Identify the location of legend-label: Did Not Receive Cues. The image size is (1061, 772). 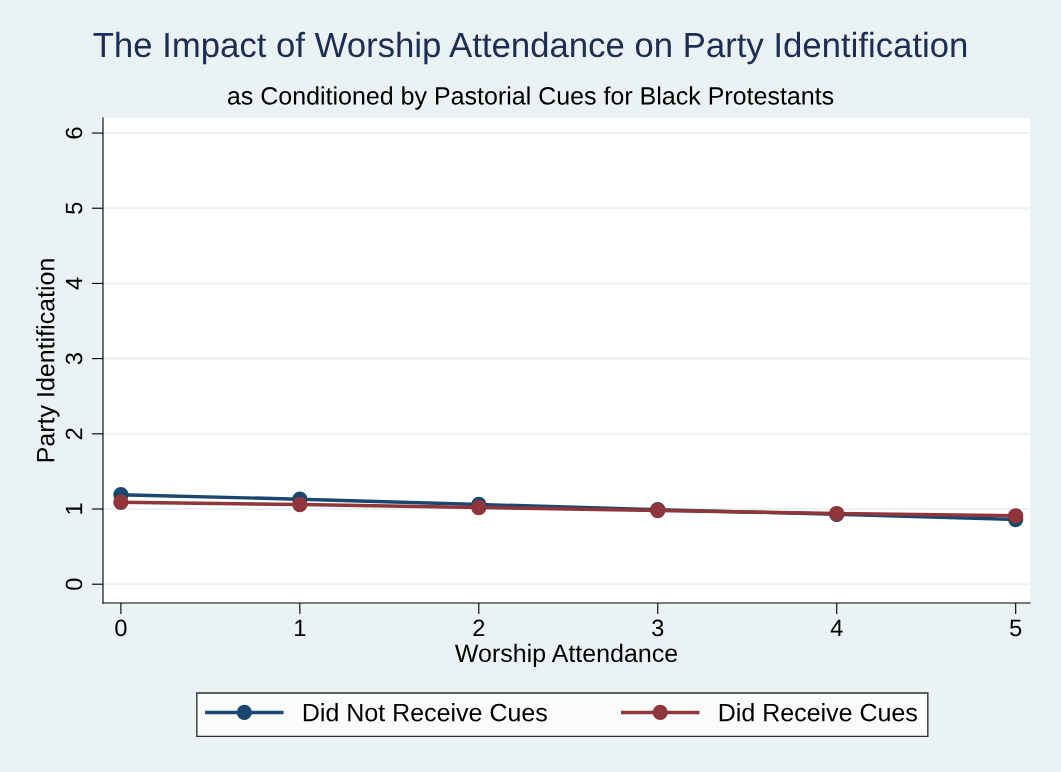
(425, 712).